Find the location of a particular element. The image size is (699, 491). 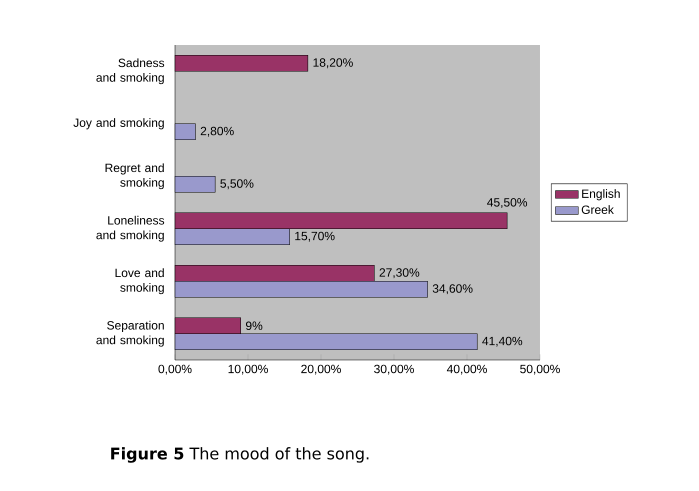

y-tick-label: Sadness and smoking is located at coordinates (130, 71).